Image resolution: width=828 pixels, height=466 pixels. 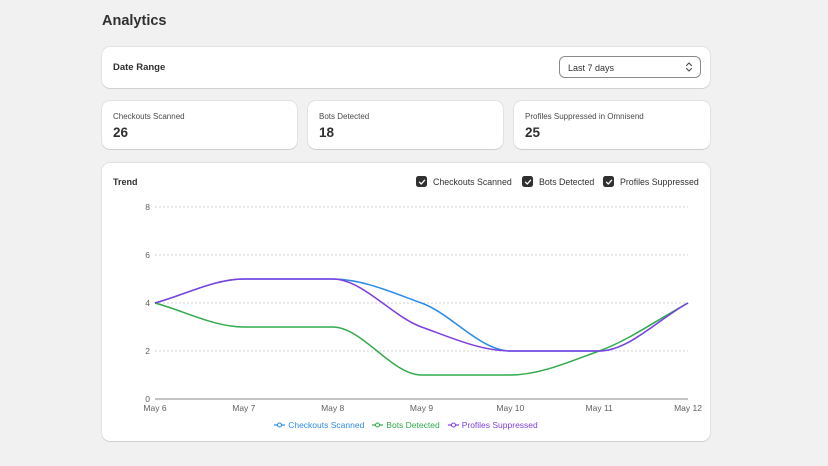 What do you see at coordinates (689, 67) in the screenshot?
I see `chevron-up-down-icon` at bounding box center [689, 67].